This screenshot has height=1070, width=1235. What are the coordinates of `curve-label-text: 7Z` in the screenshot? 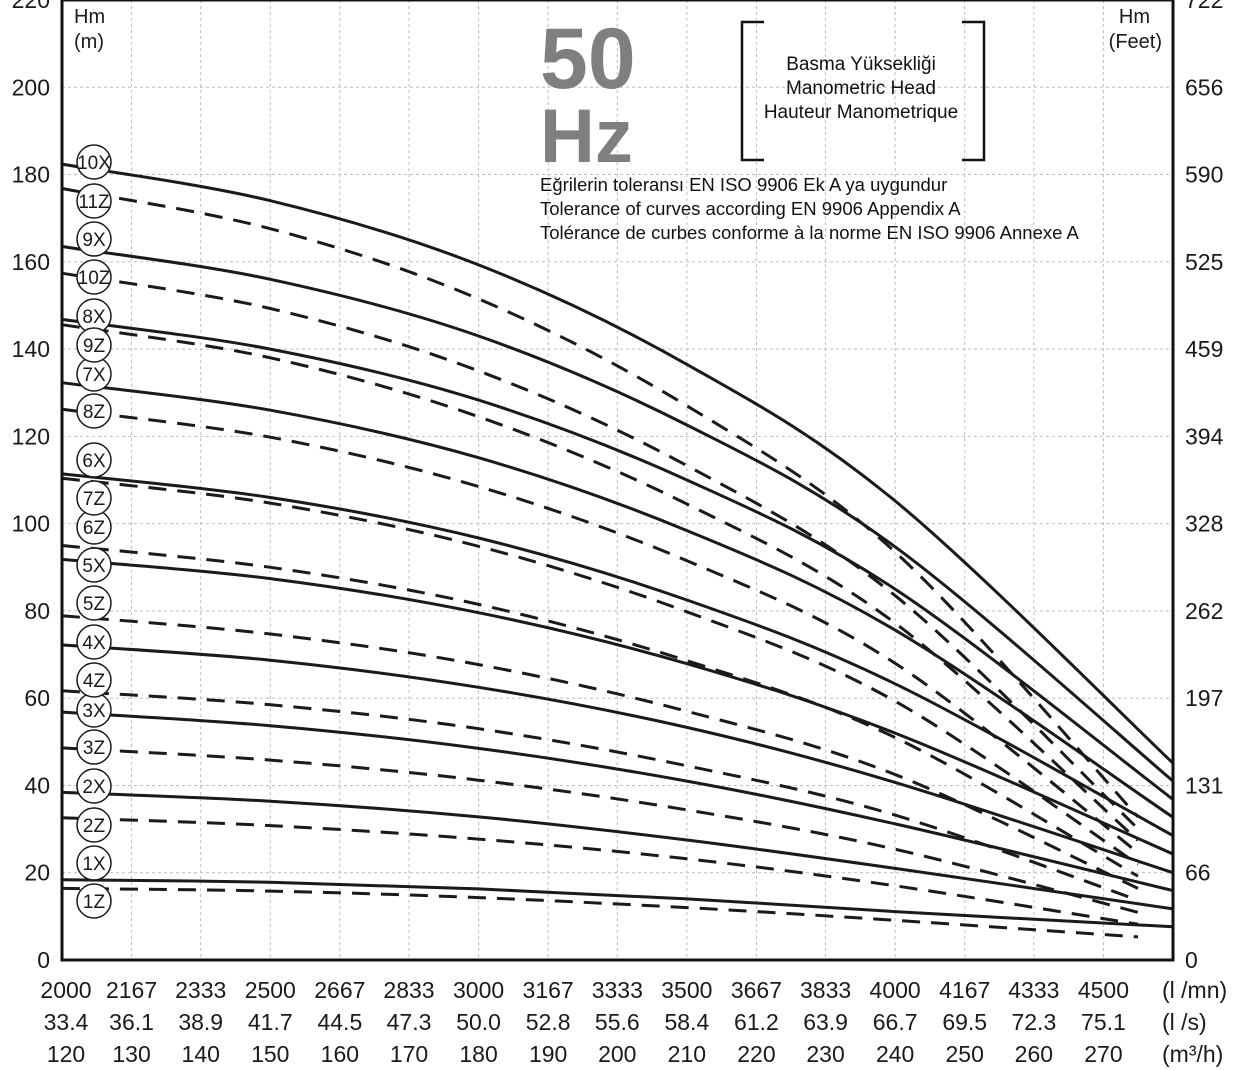 It's located at (94, 499).